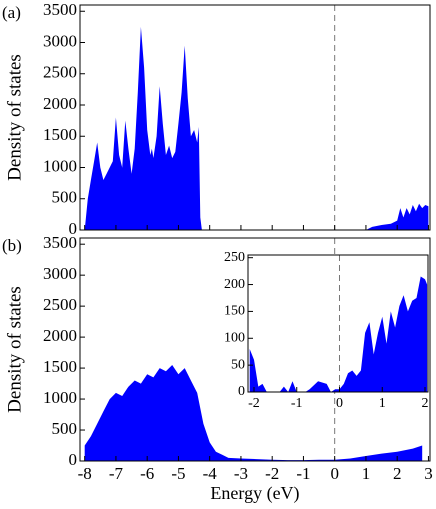 The height and width of the screenshot is (509, 436). What do you see at coordinates (428, 473) in the screenshot?
I see `x-tick-label: 3` at bounding box center [428, 473].